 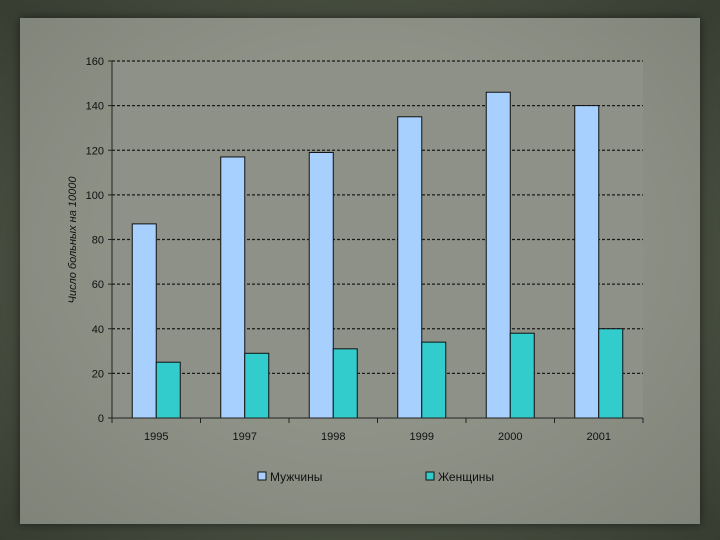 What do you see at coordinates (156, 437) in the screenshot?
I see `x-tick-label: 1995` at bounding box center [156, 437].